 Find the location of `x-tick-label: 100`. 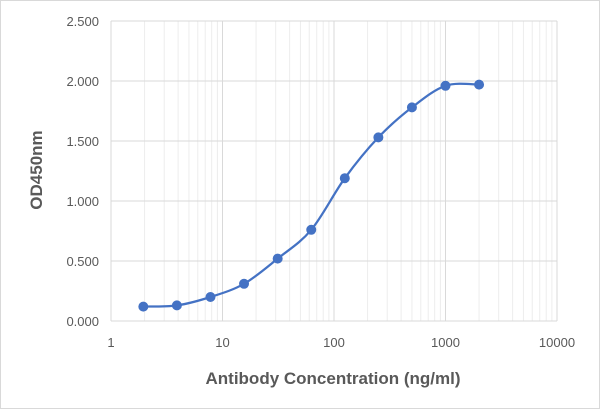

x-tick-label: 100 is located at coordinates (334, 342).